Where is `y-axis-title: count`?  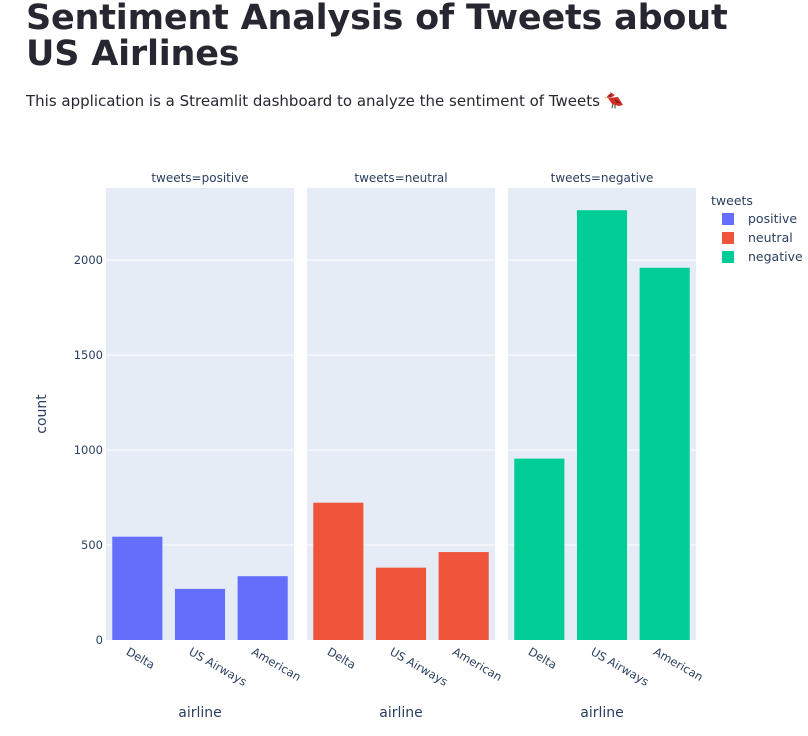 y-axis-title: count is located at coordinates (42, 414).